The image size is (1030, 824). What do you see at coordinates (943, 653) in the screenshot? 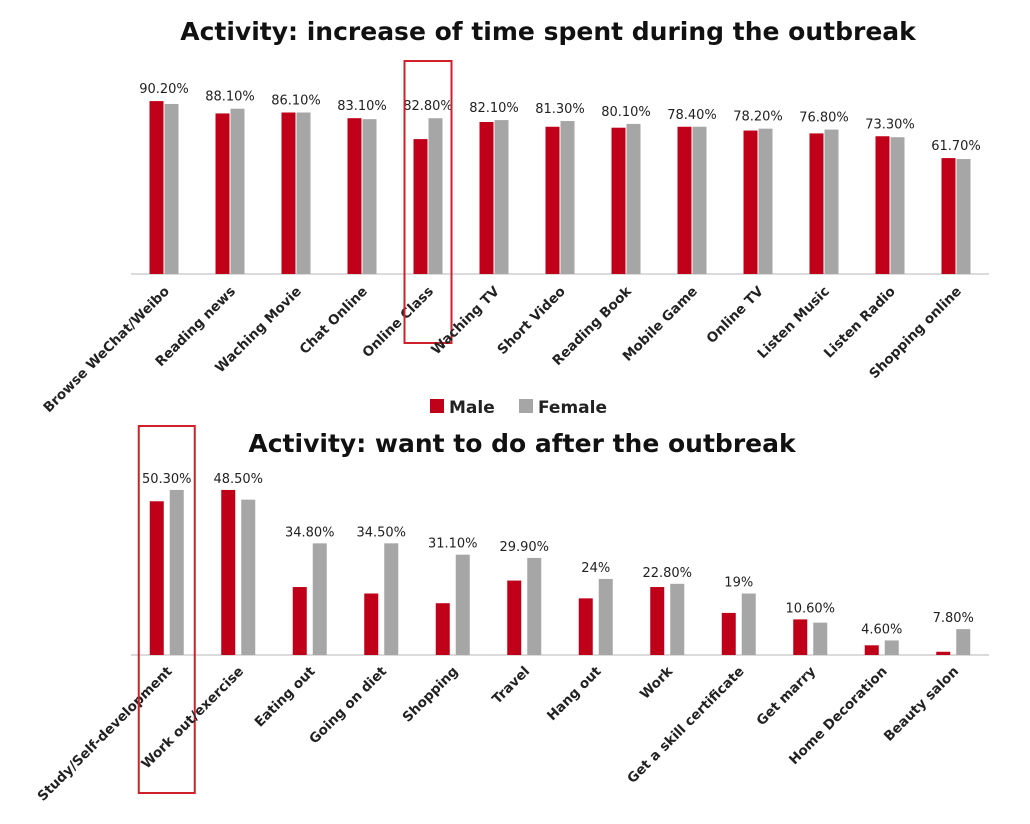
I see `bar-male-beauty-salon` at bounding box center [943, 653].